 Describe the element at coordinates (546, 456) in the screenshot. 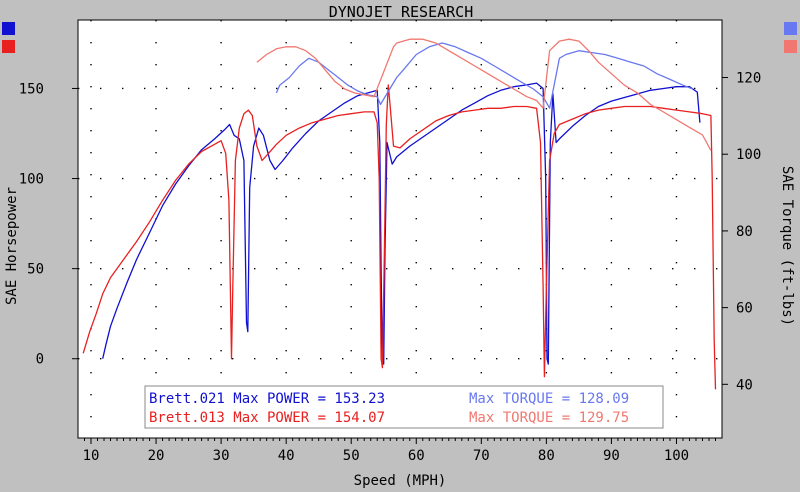

I see `x-tick-label-80: 80` at that location.